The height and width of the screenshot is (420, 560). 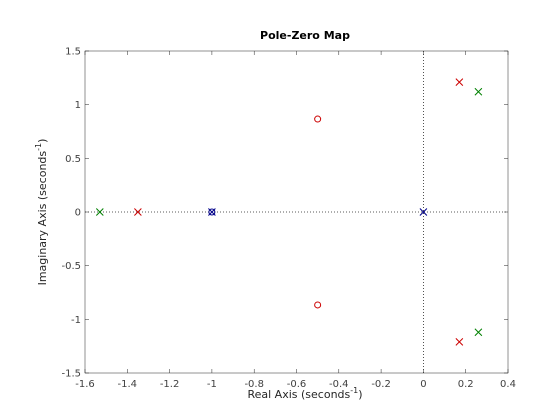 I want to click on y-tick-label: -1, so click(x=76, y=320).